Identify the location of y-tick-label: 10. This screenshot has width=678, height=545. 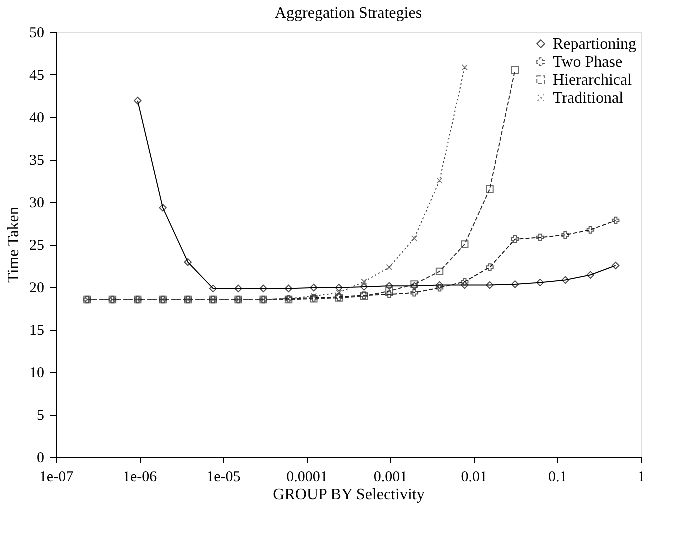
(37, 374).